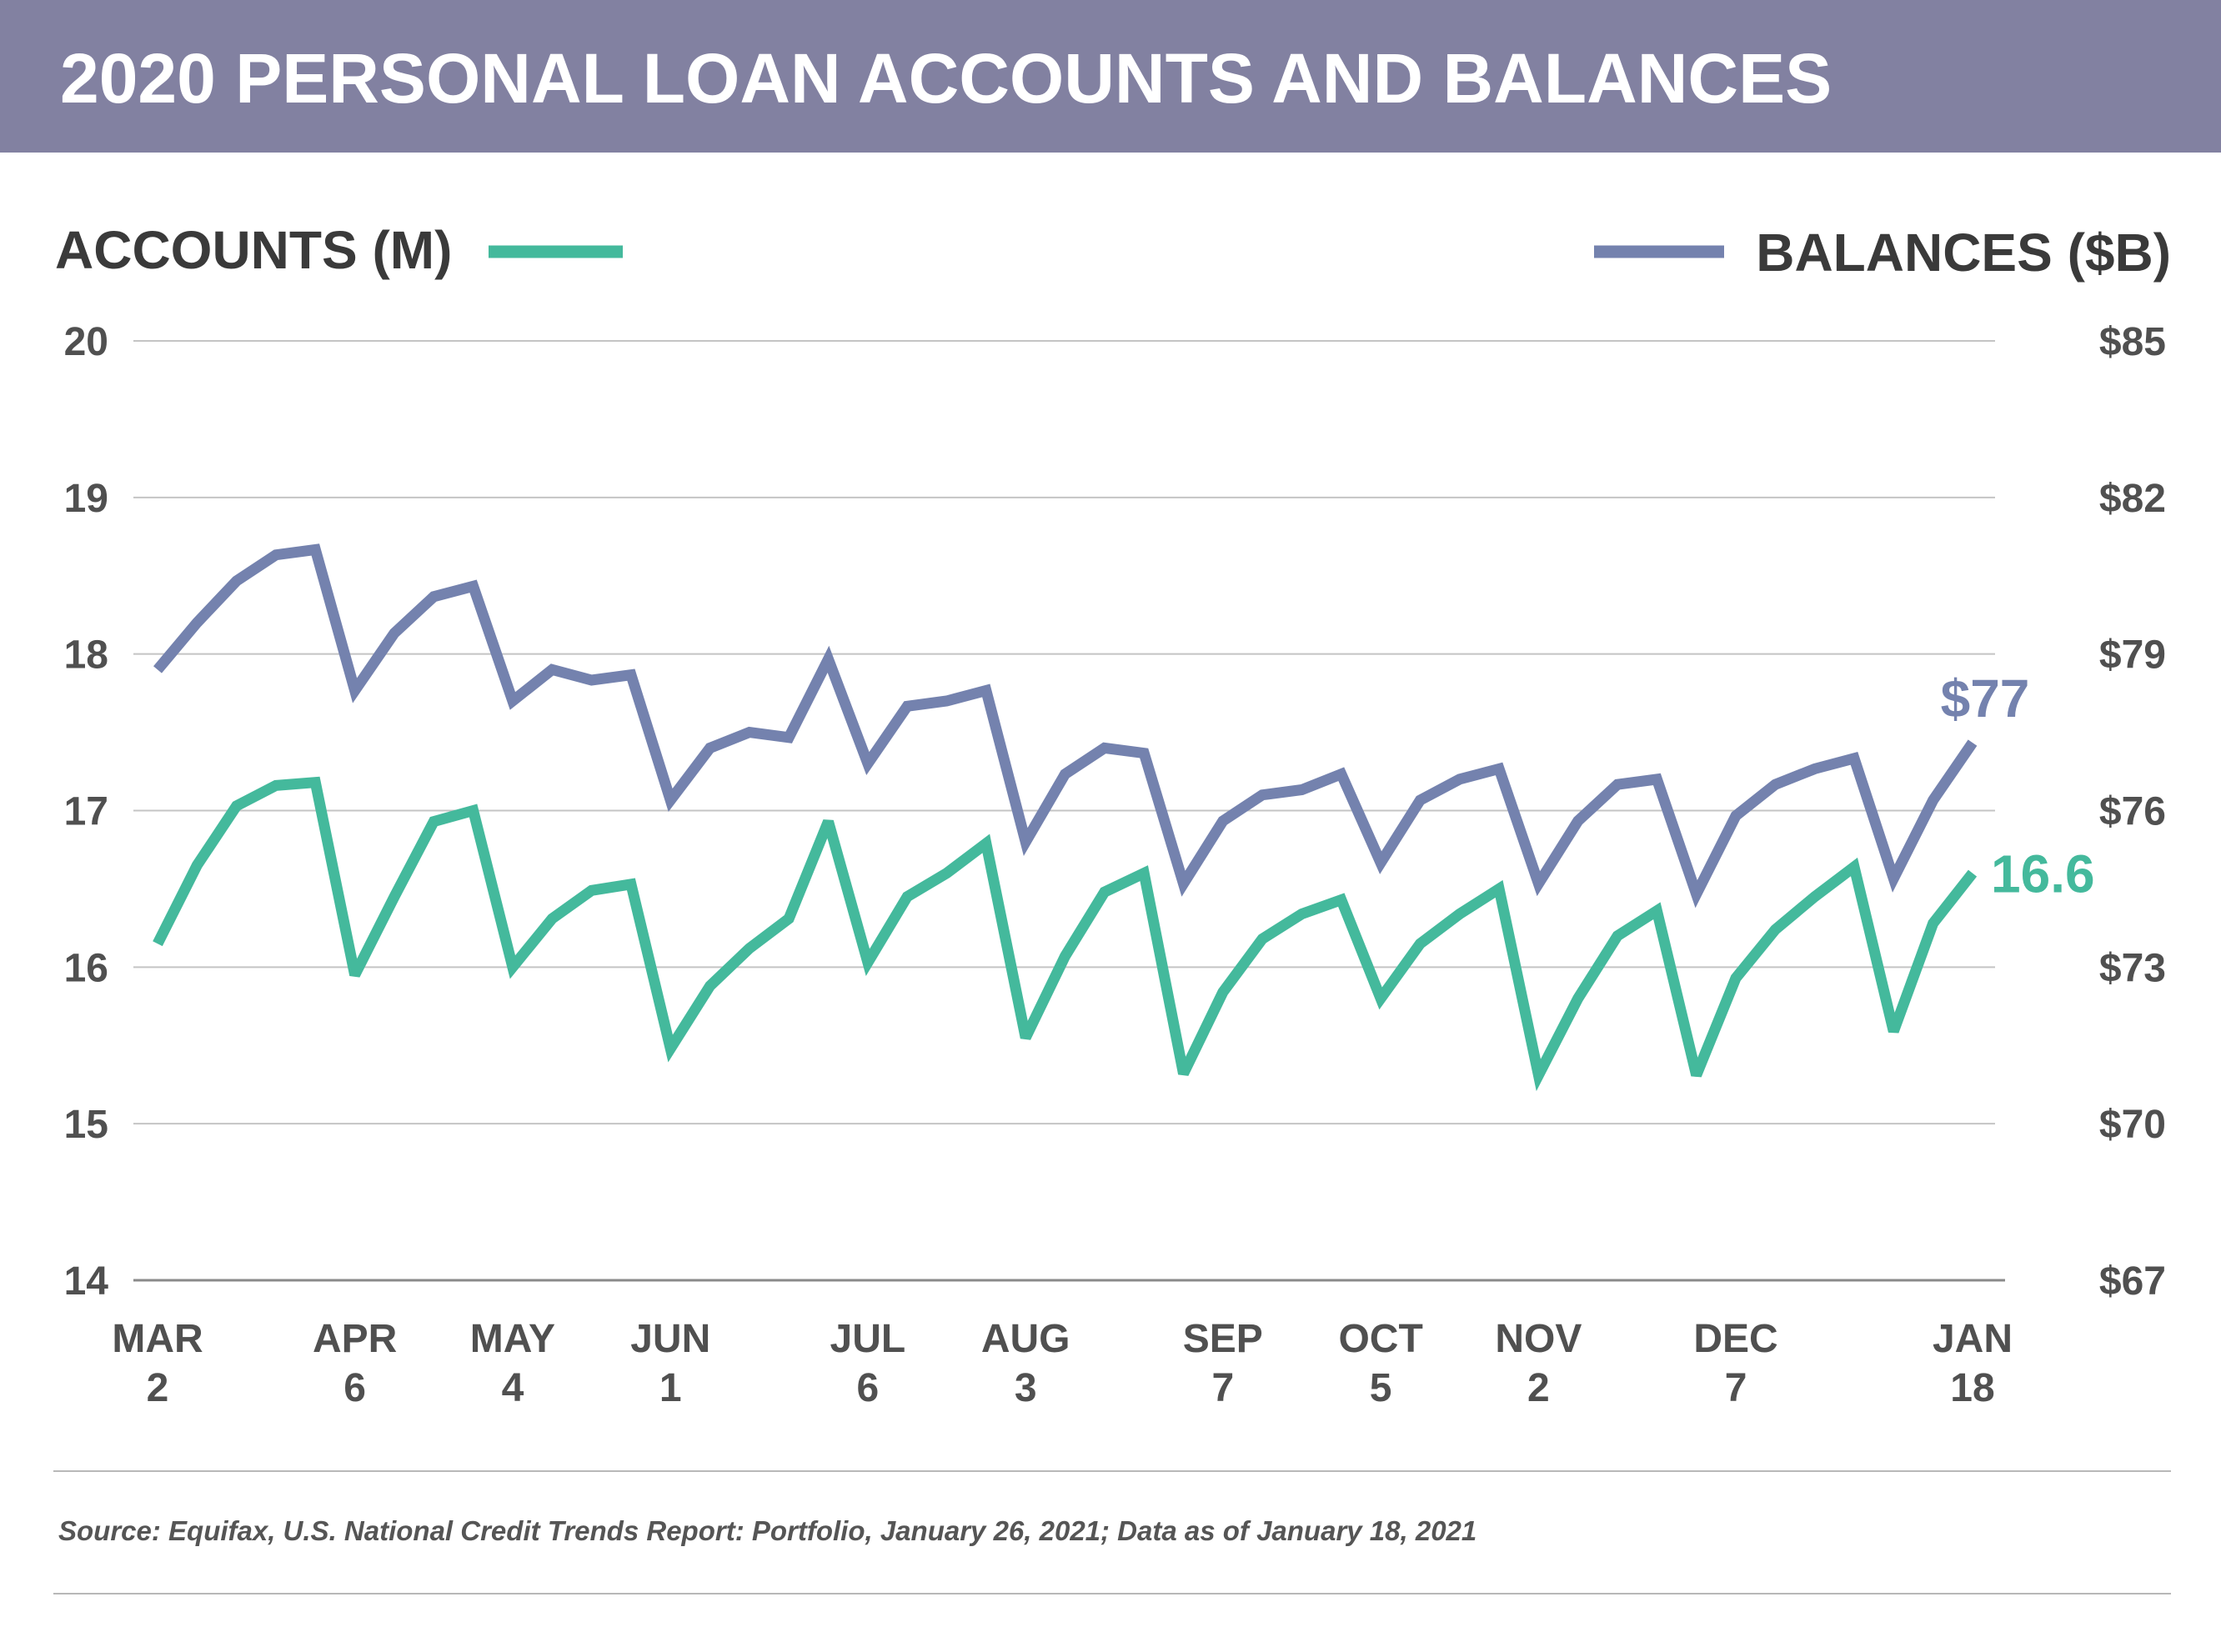 The width and height of the screenshot is (2221, 1652). Describe the element at coordinates (2132, 655) in the screenshot. I see `y-right-tick-label: $79` at that location.